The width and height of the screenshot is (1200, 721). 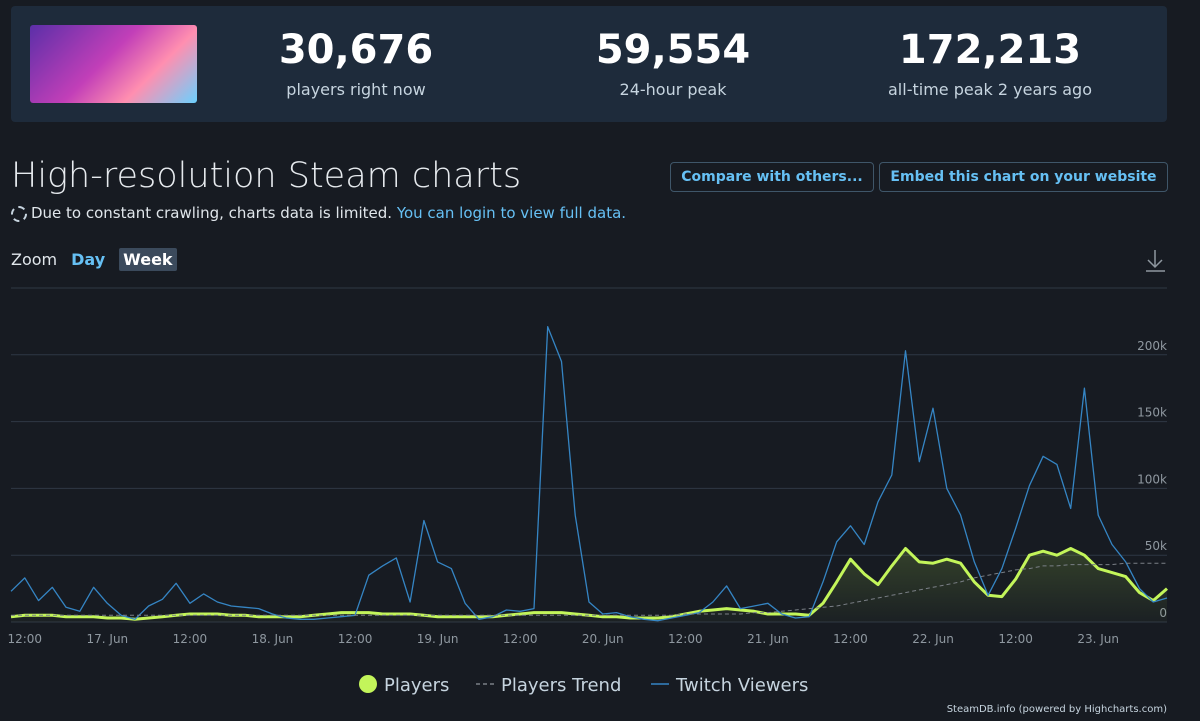 I want to click on embed-button: Embed this chart on your website, so click(x=1023, y=177).